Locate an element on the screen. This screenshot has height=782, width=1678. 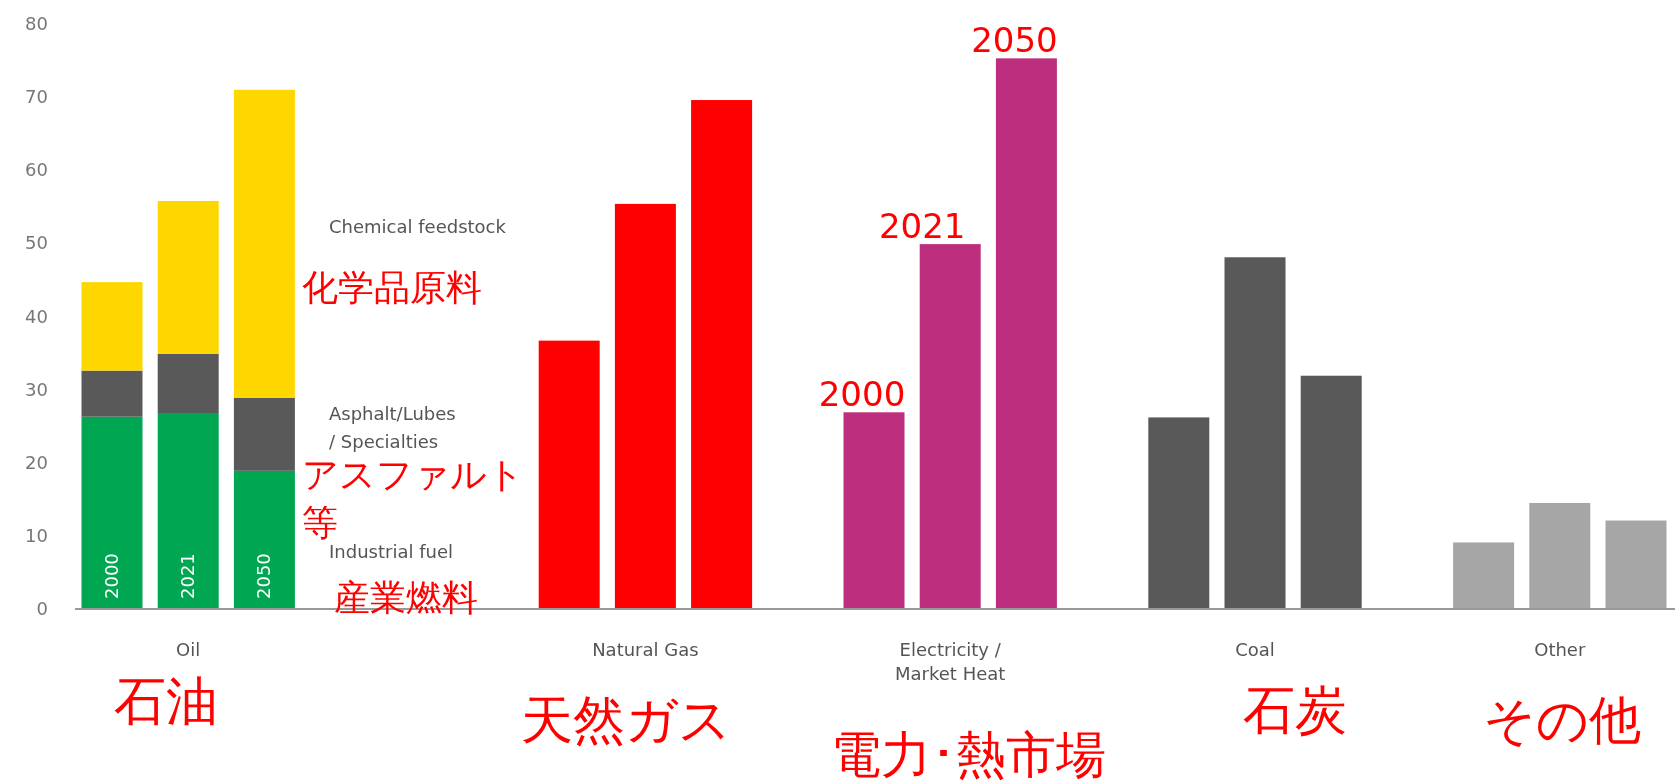
x-tick-label: Other is located at coordinates (1560, 649).